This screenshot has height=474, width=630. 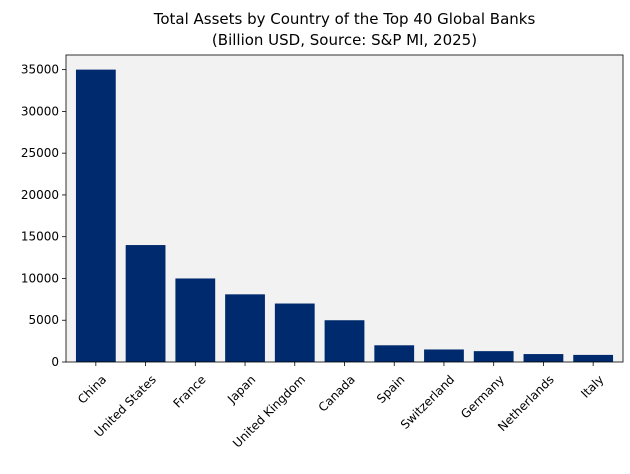 I want to click on bar-switzerland, so click(x=444, y=355).